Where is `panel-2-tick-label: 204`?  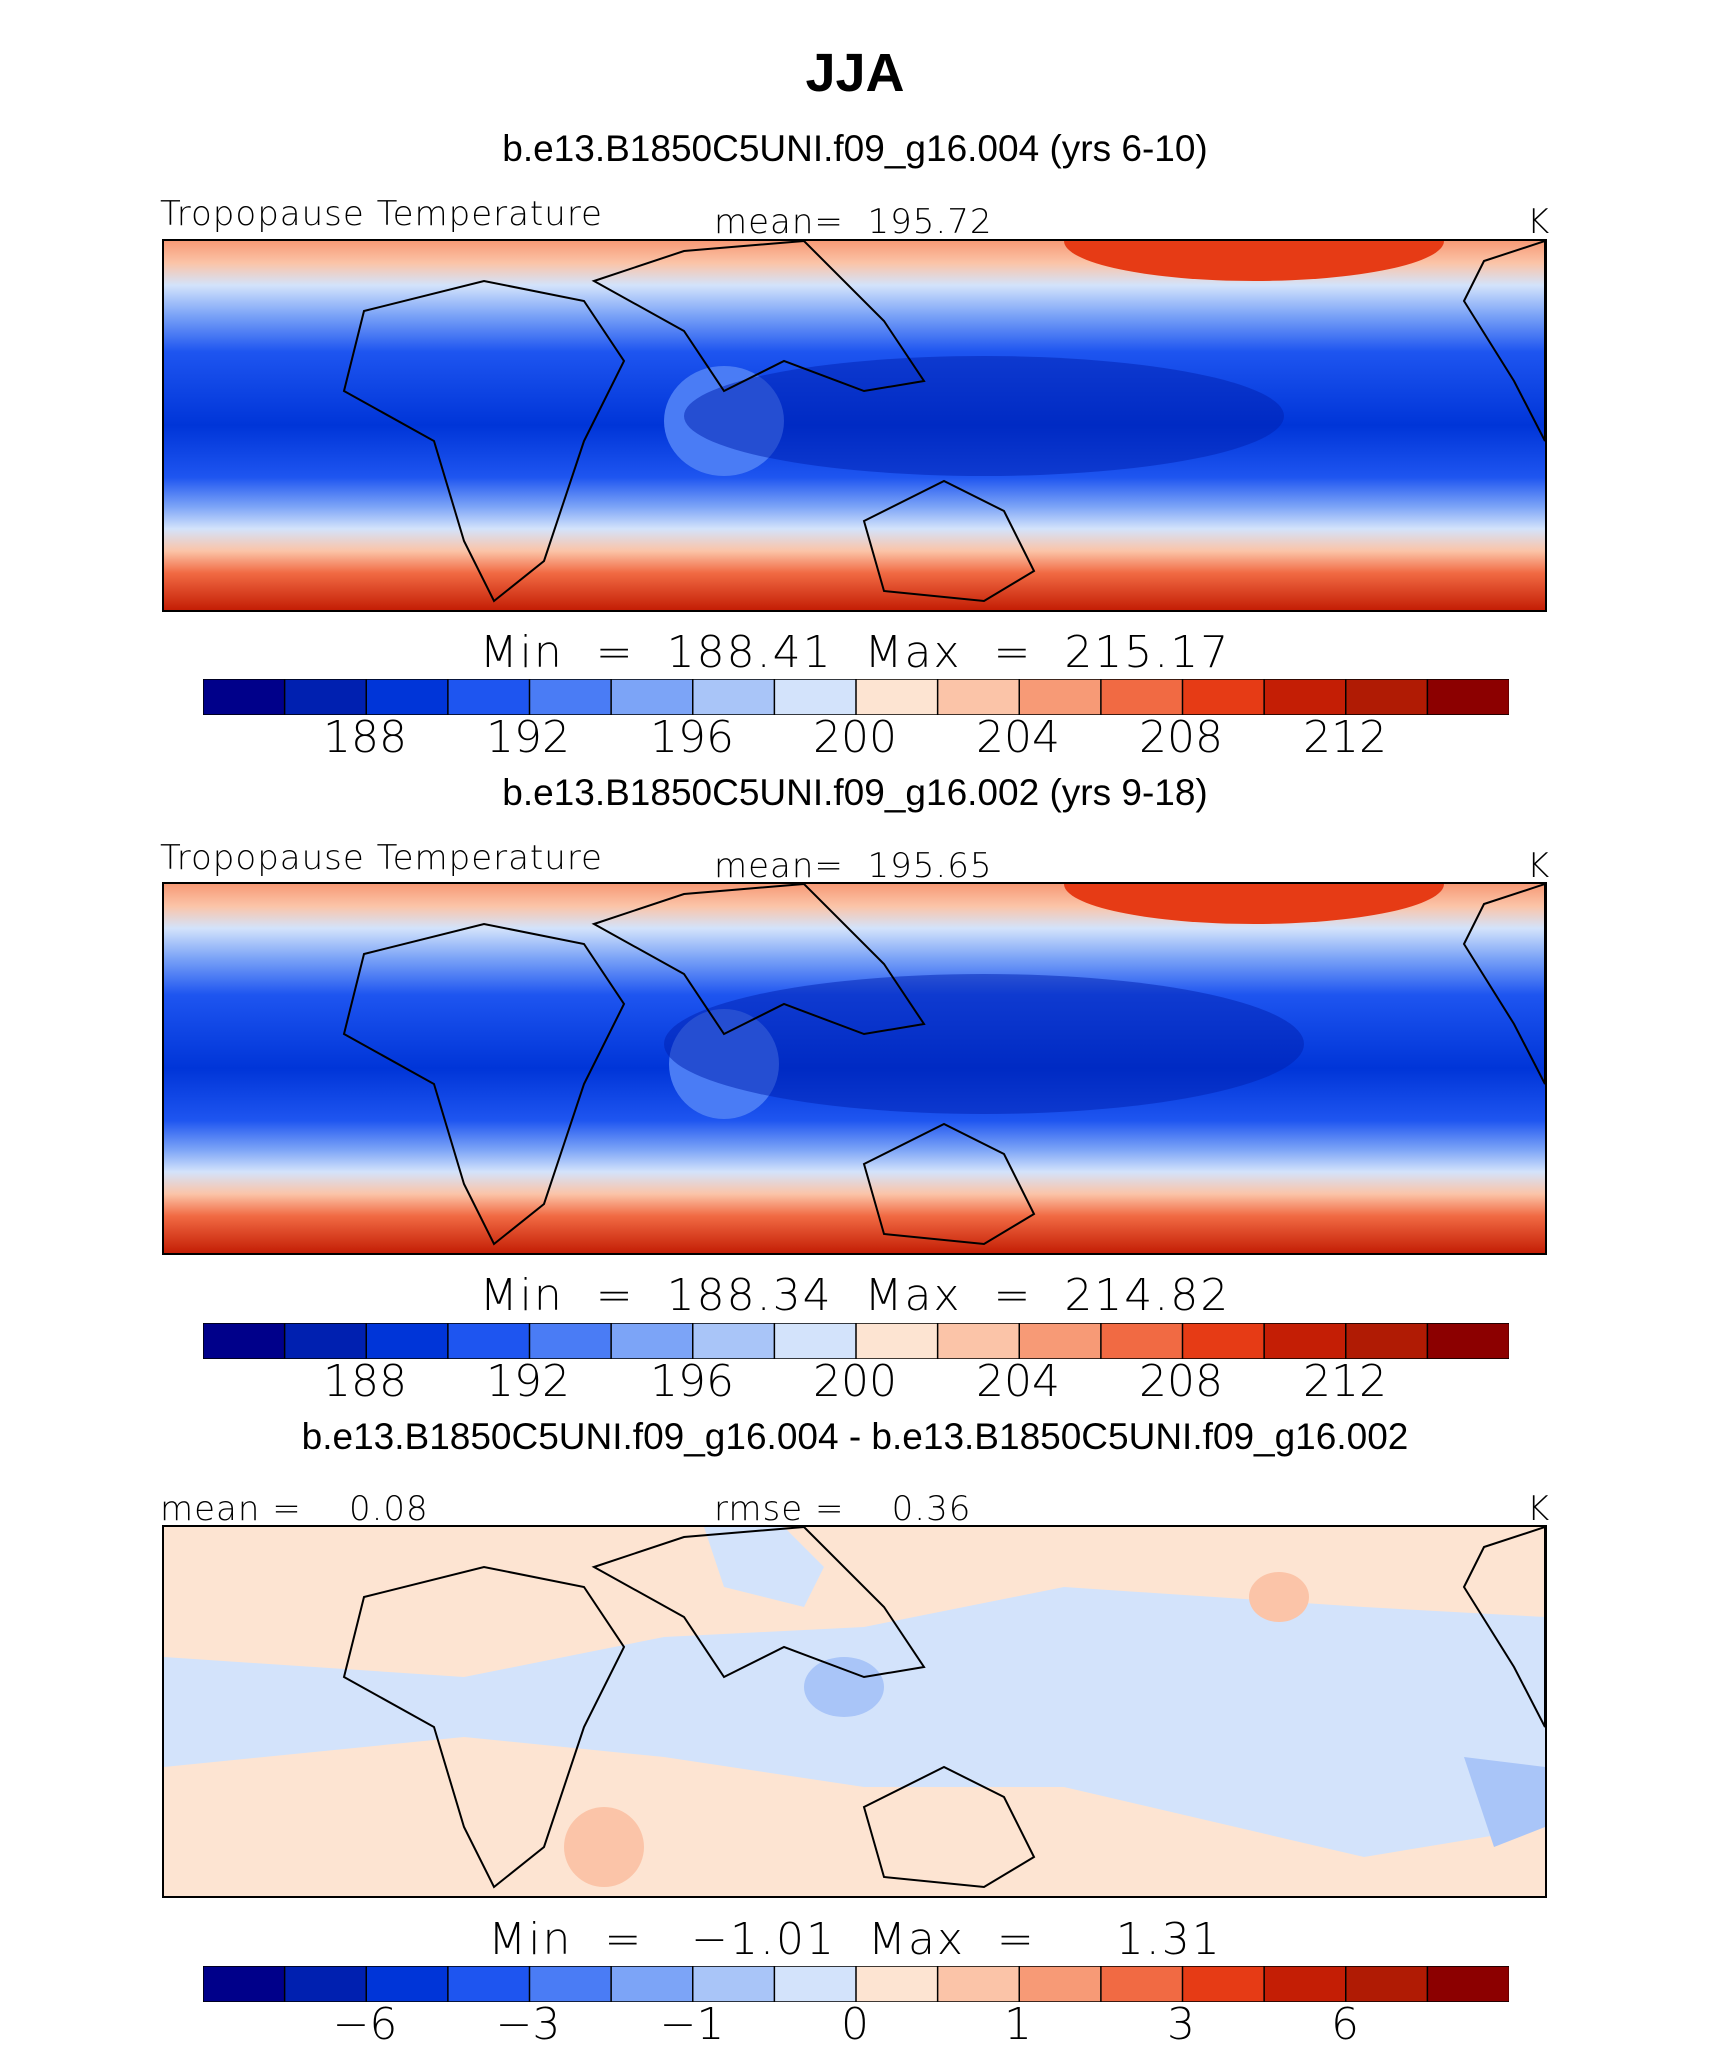
panel-2-tick-label: 204 is located at coordinates (1018, 1381).